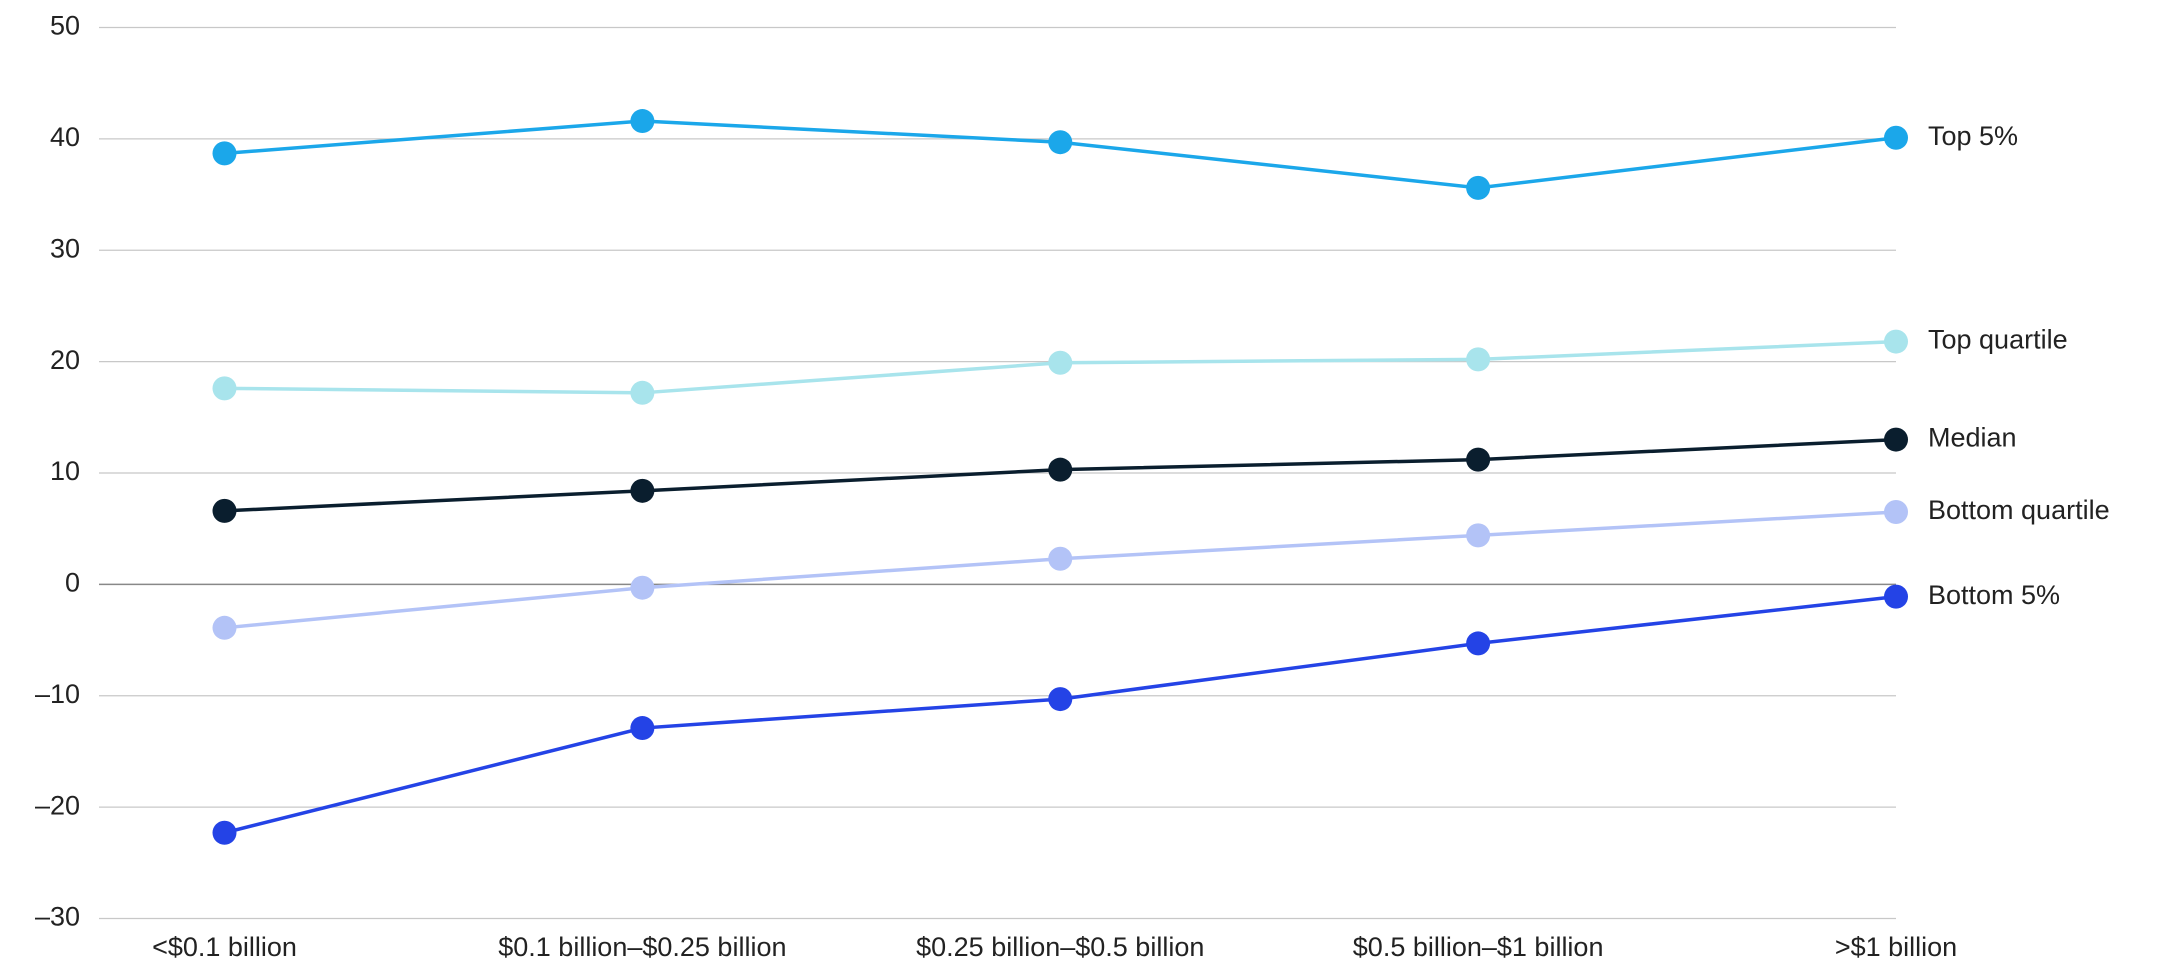 Image resolution: width=2159 pixels, height=965 pixels. What do you see at coordinates (65, 26) in the screenshot?
I see `y-tick-label: 50` at bounding box center [65, 26].